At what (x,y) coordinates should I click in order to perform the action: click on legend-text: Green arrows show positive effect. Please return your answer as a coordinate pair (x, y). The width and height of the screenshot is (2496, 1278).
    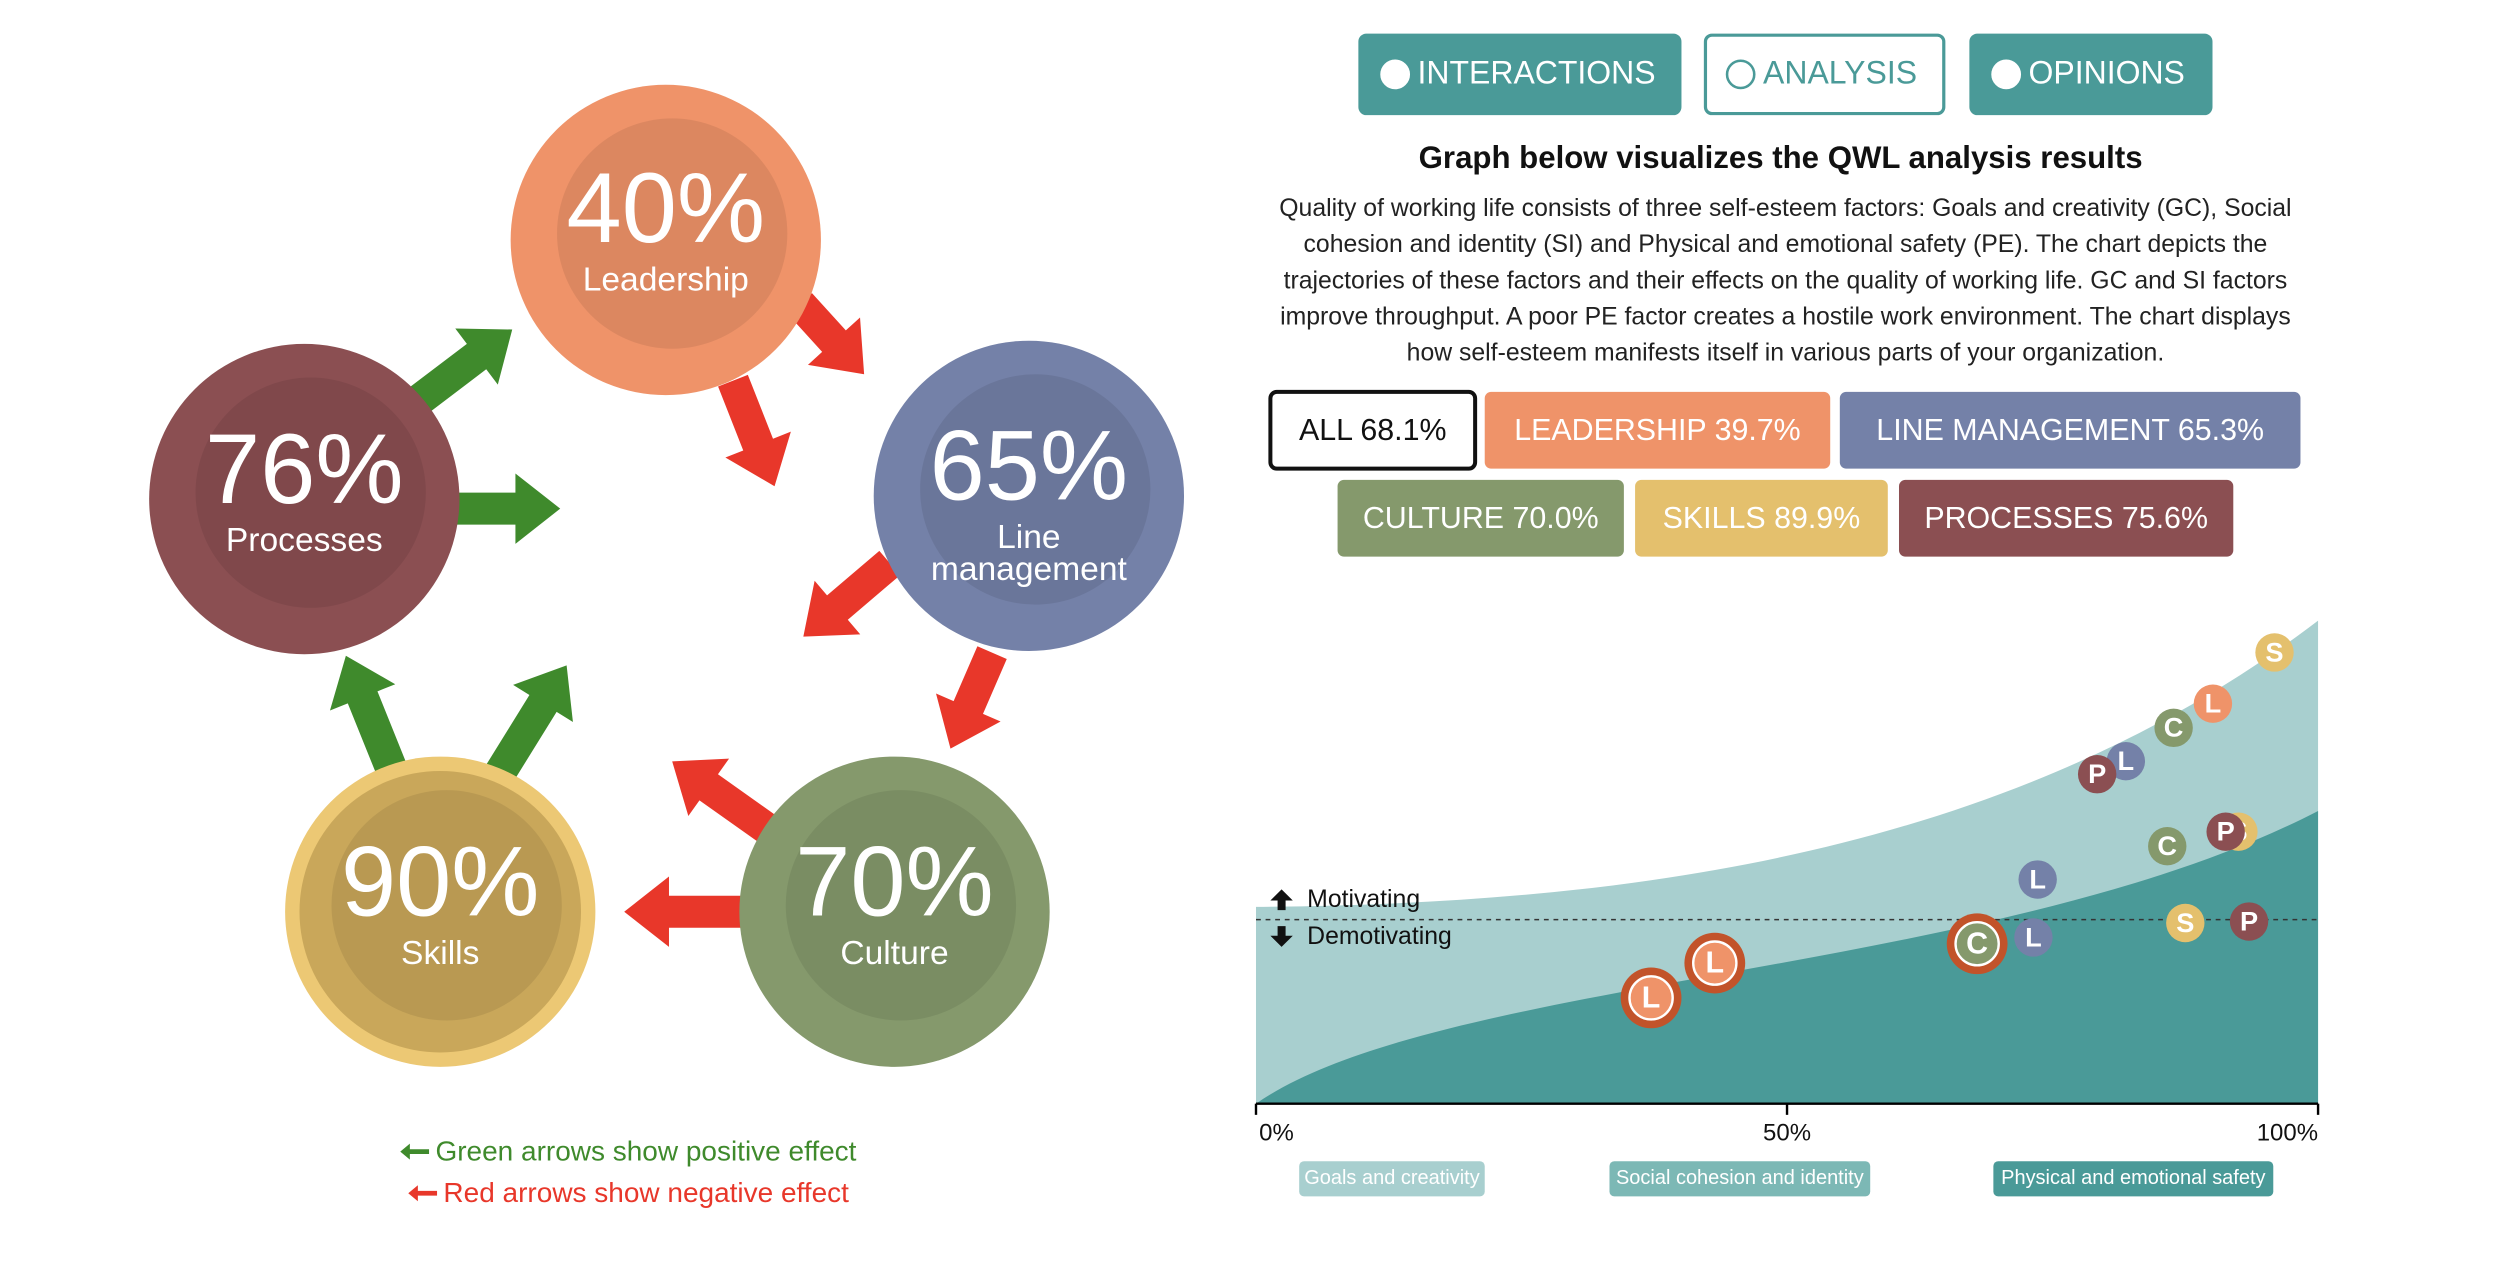
    Looking at the image, I should click on (645, 1151).